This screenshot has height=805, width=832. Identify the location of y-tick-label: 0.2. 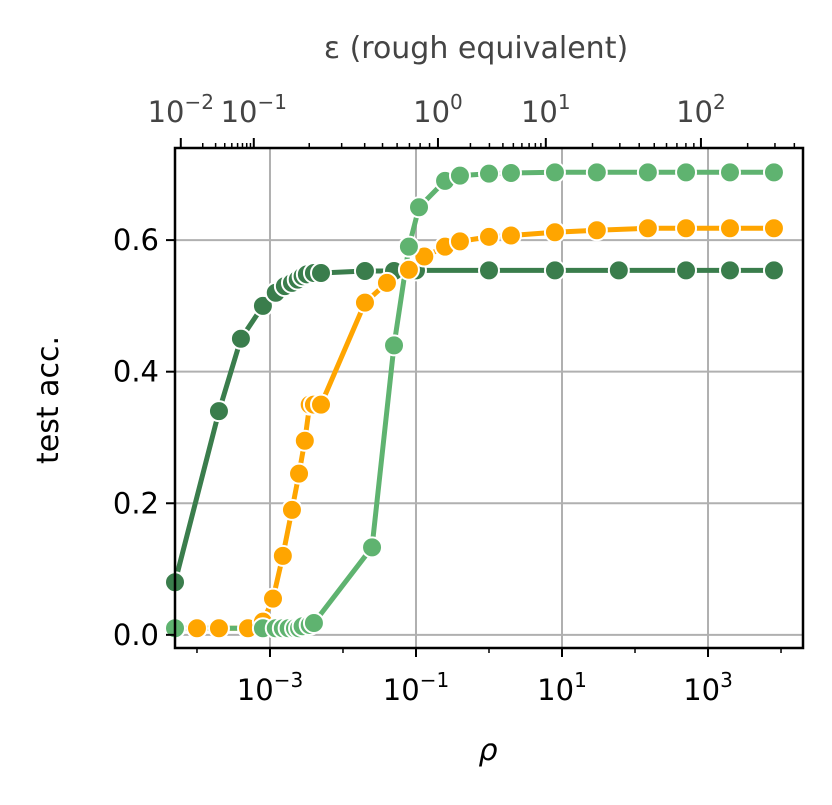
(136, 503).